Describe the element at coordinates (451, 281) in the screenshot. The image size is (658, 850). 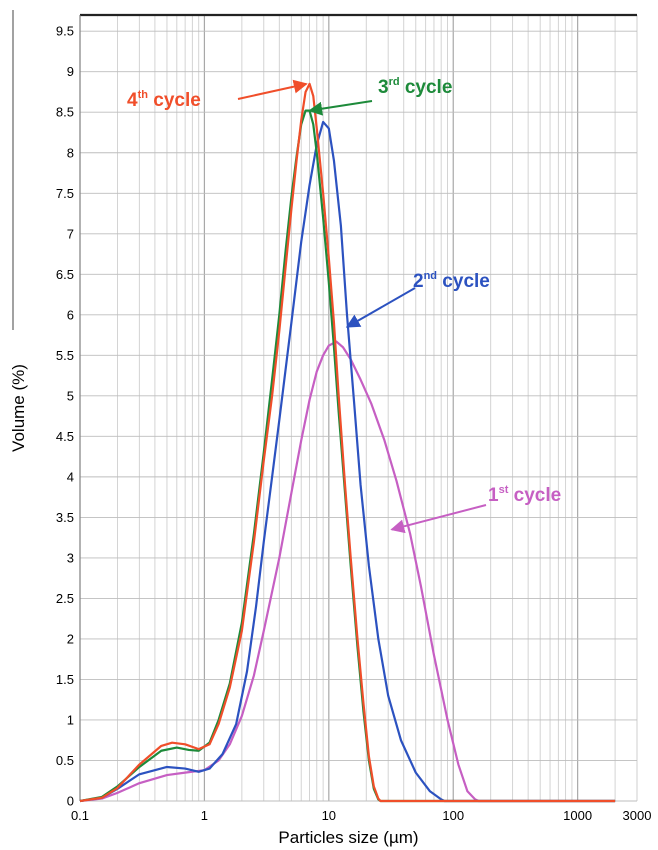
I see `annotation-label: 2nd cycle` at that location.